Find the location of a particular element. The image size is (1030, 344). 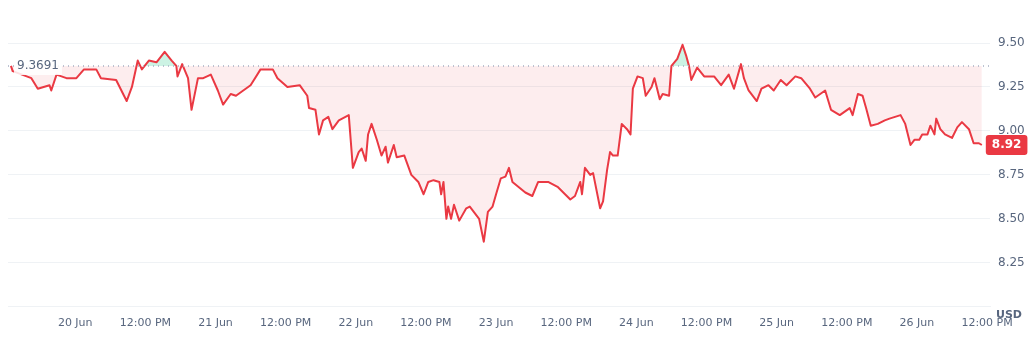

y-tick-label: 8.25 is located at coordinates (1011, 261).